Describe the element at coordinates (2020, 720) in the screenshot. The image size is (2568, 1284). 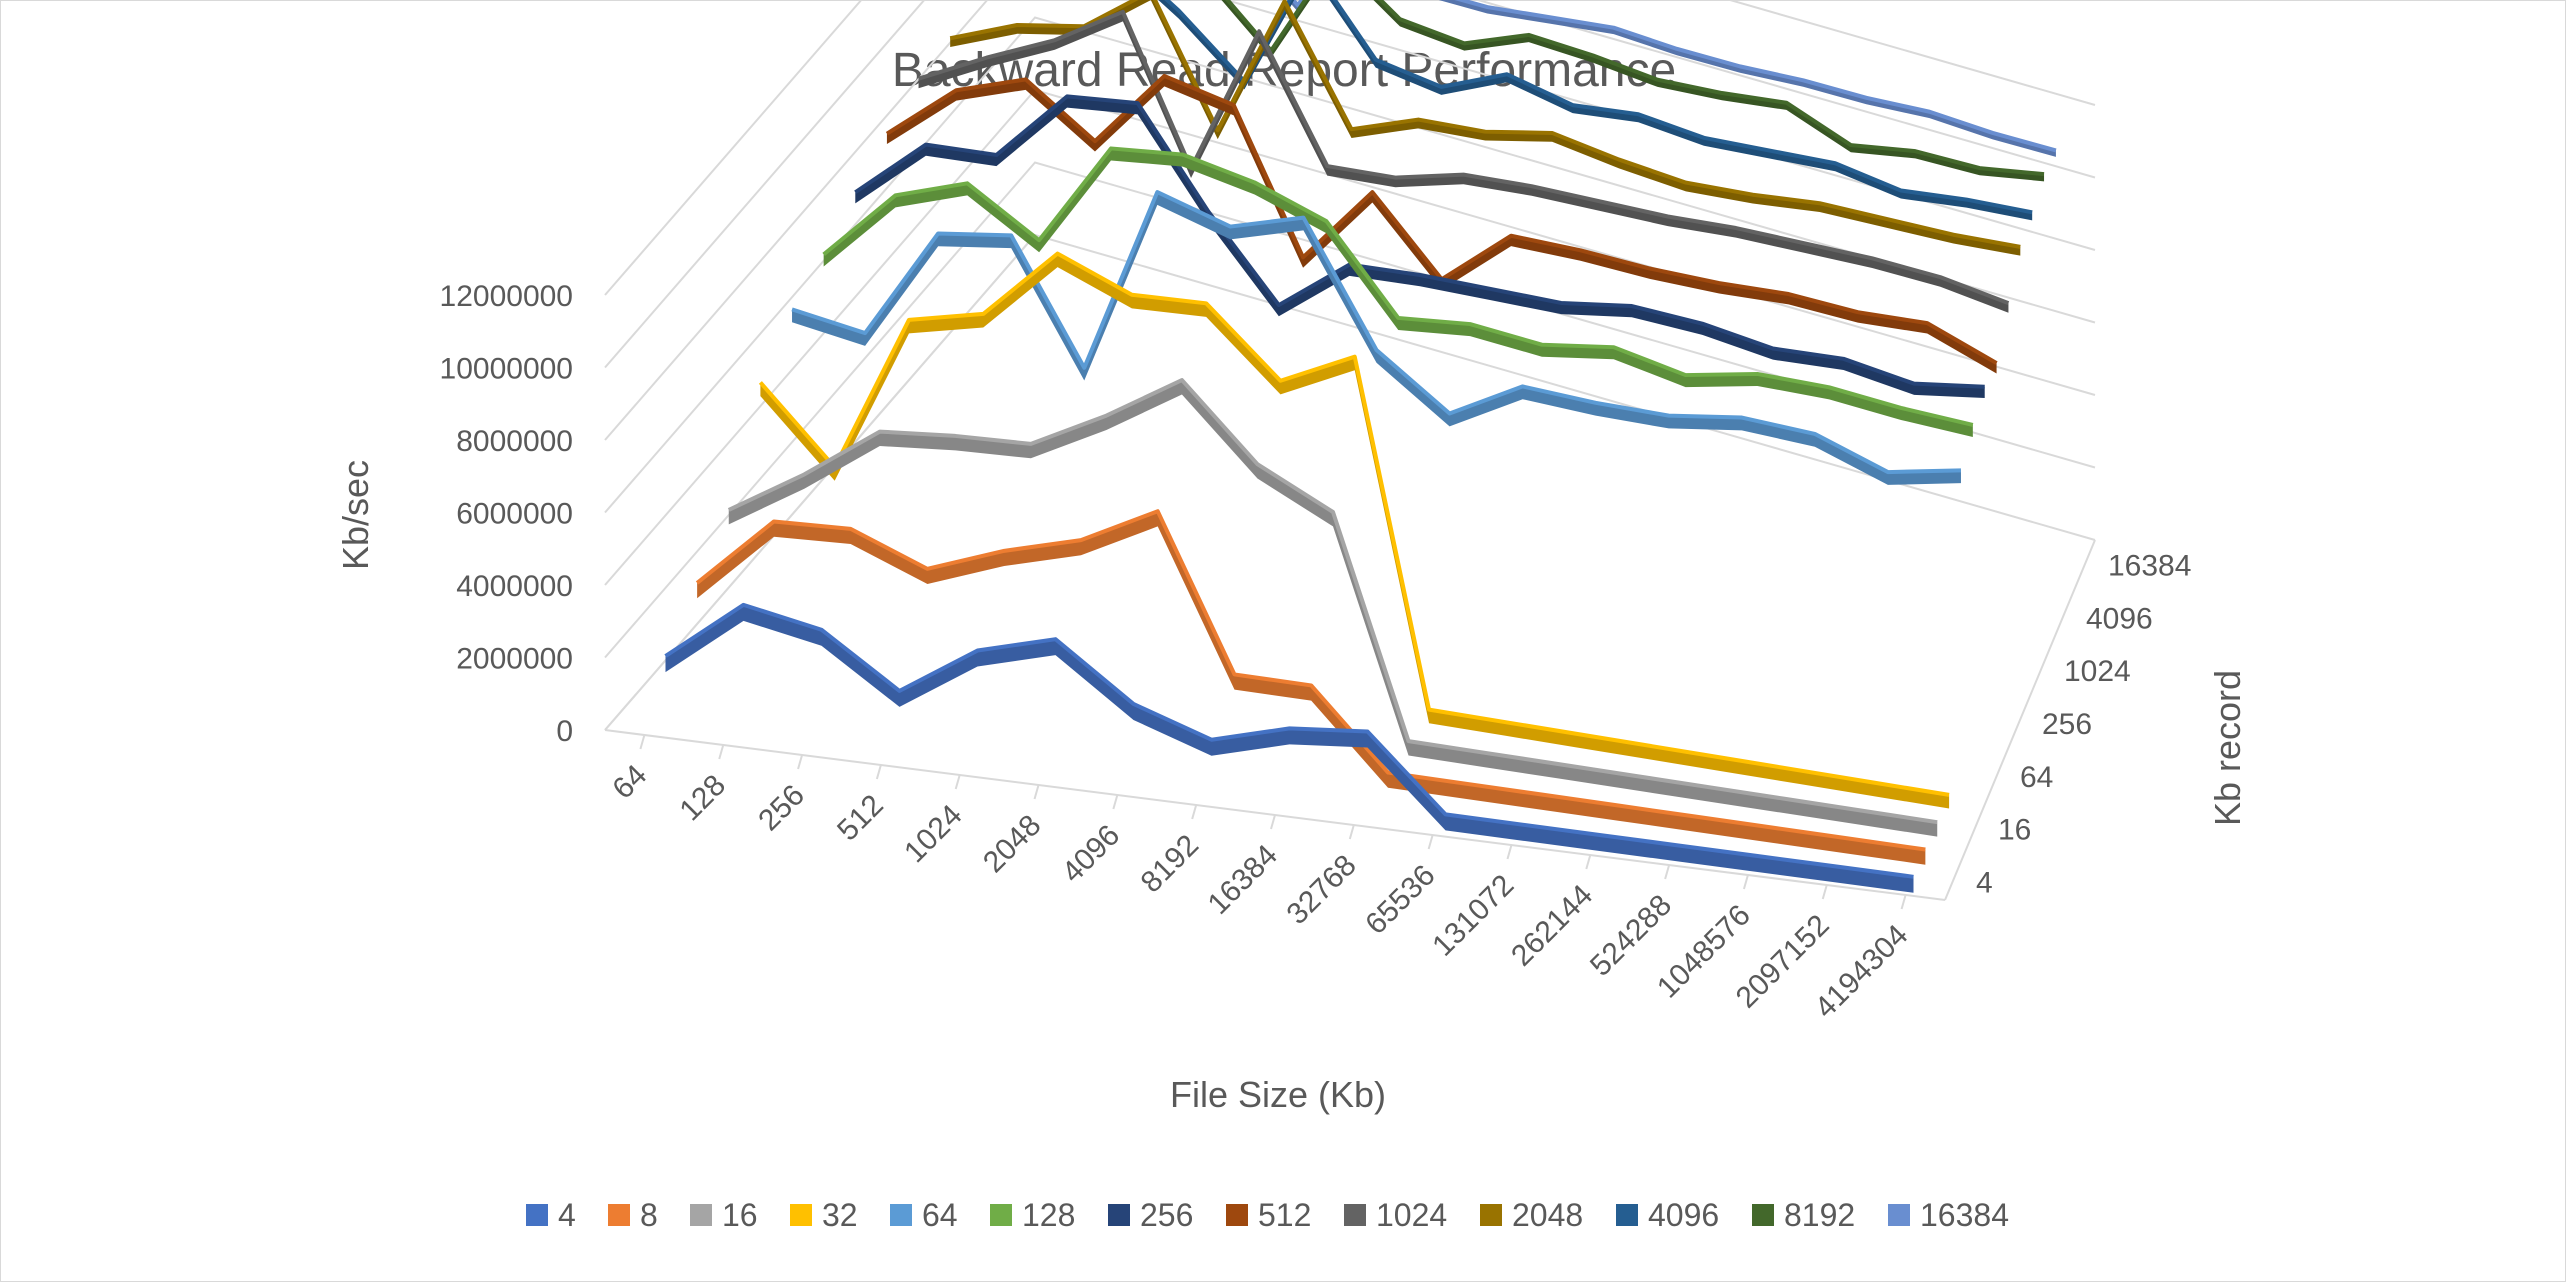
I see `depth-axis-line` at that location.